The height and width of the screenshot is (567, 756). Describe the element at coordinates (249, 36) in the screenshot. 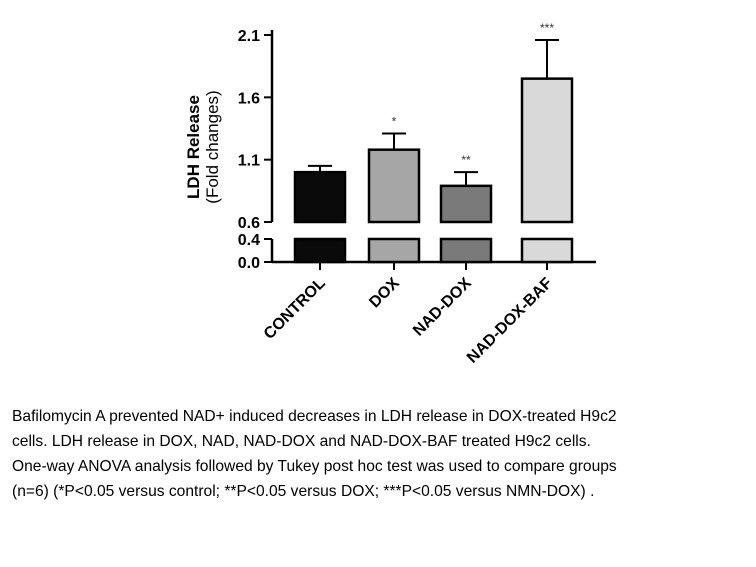

I see `y-tick-label: 2.1` at that location.